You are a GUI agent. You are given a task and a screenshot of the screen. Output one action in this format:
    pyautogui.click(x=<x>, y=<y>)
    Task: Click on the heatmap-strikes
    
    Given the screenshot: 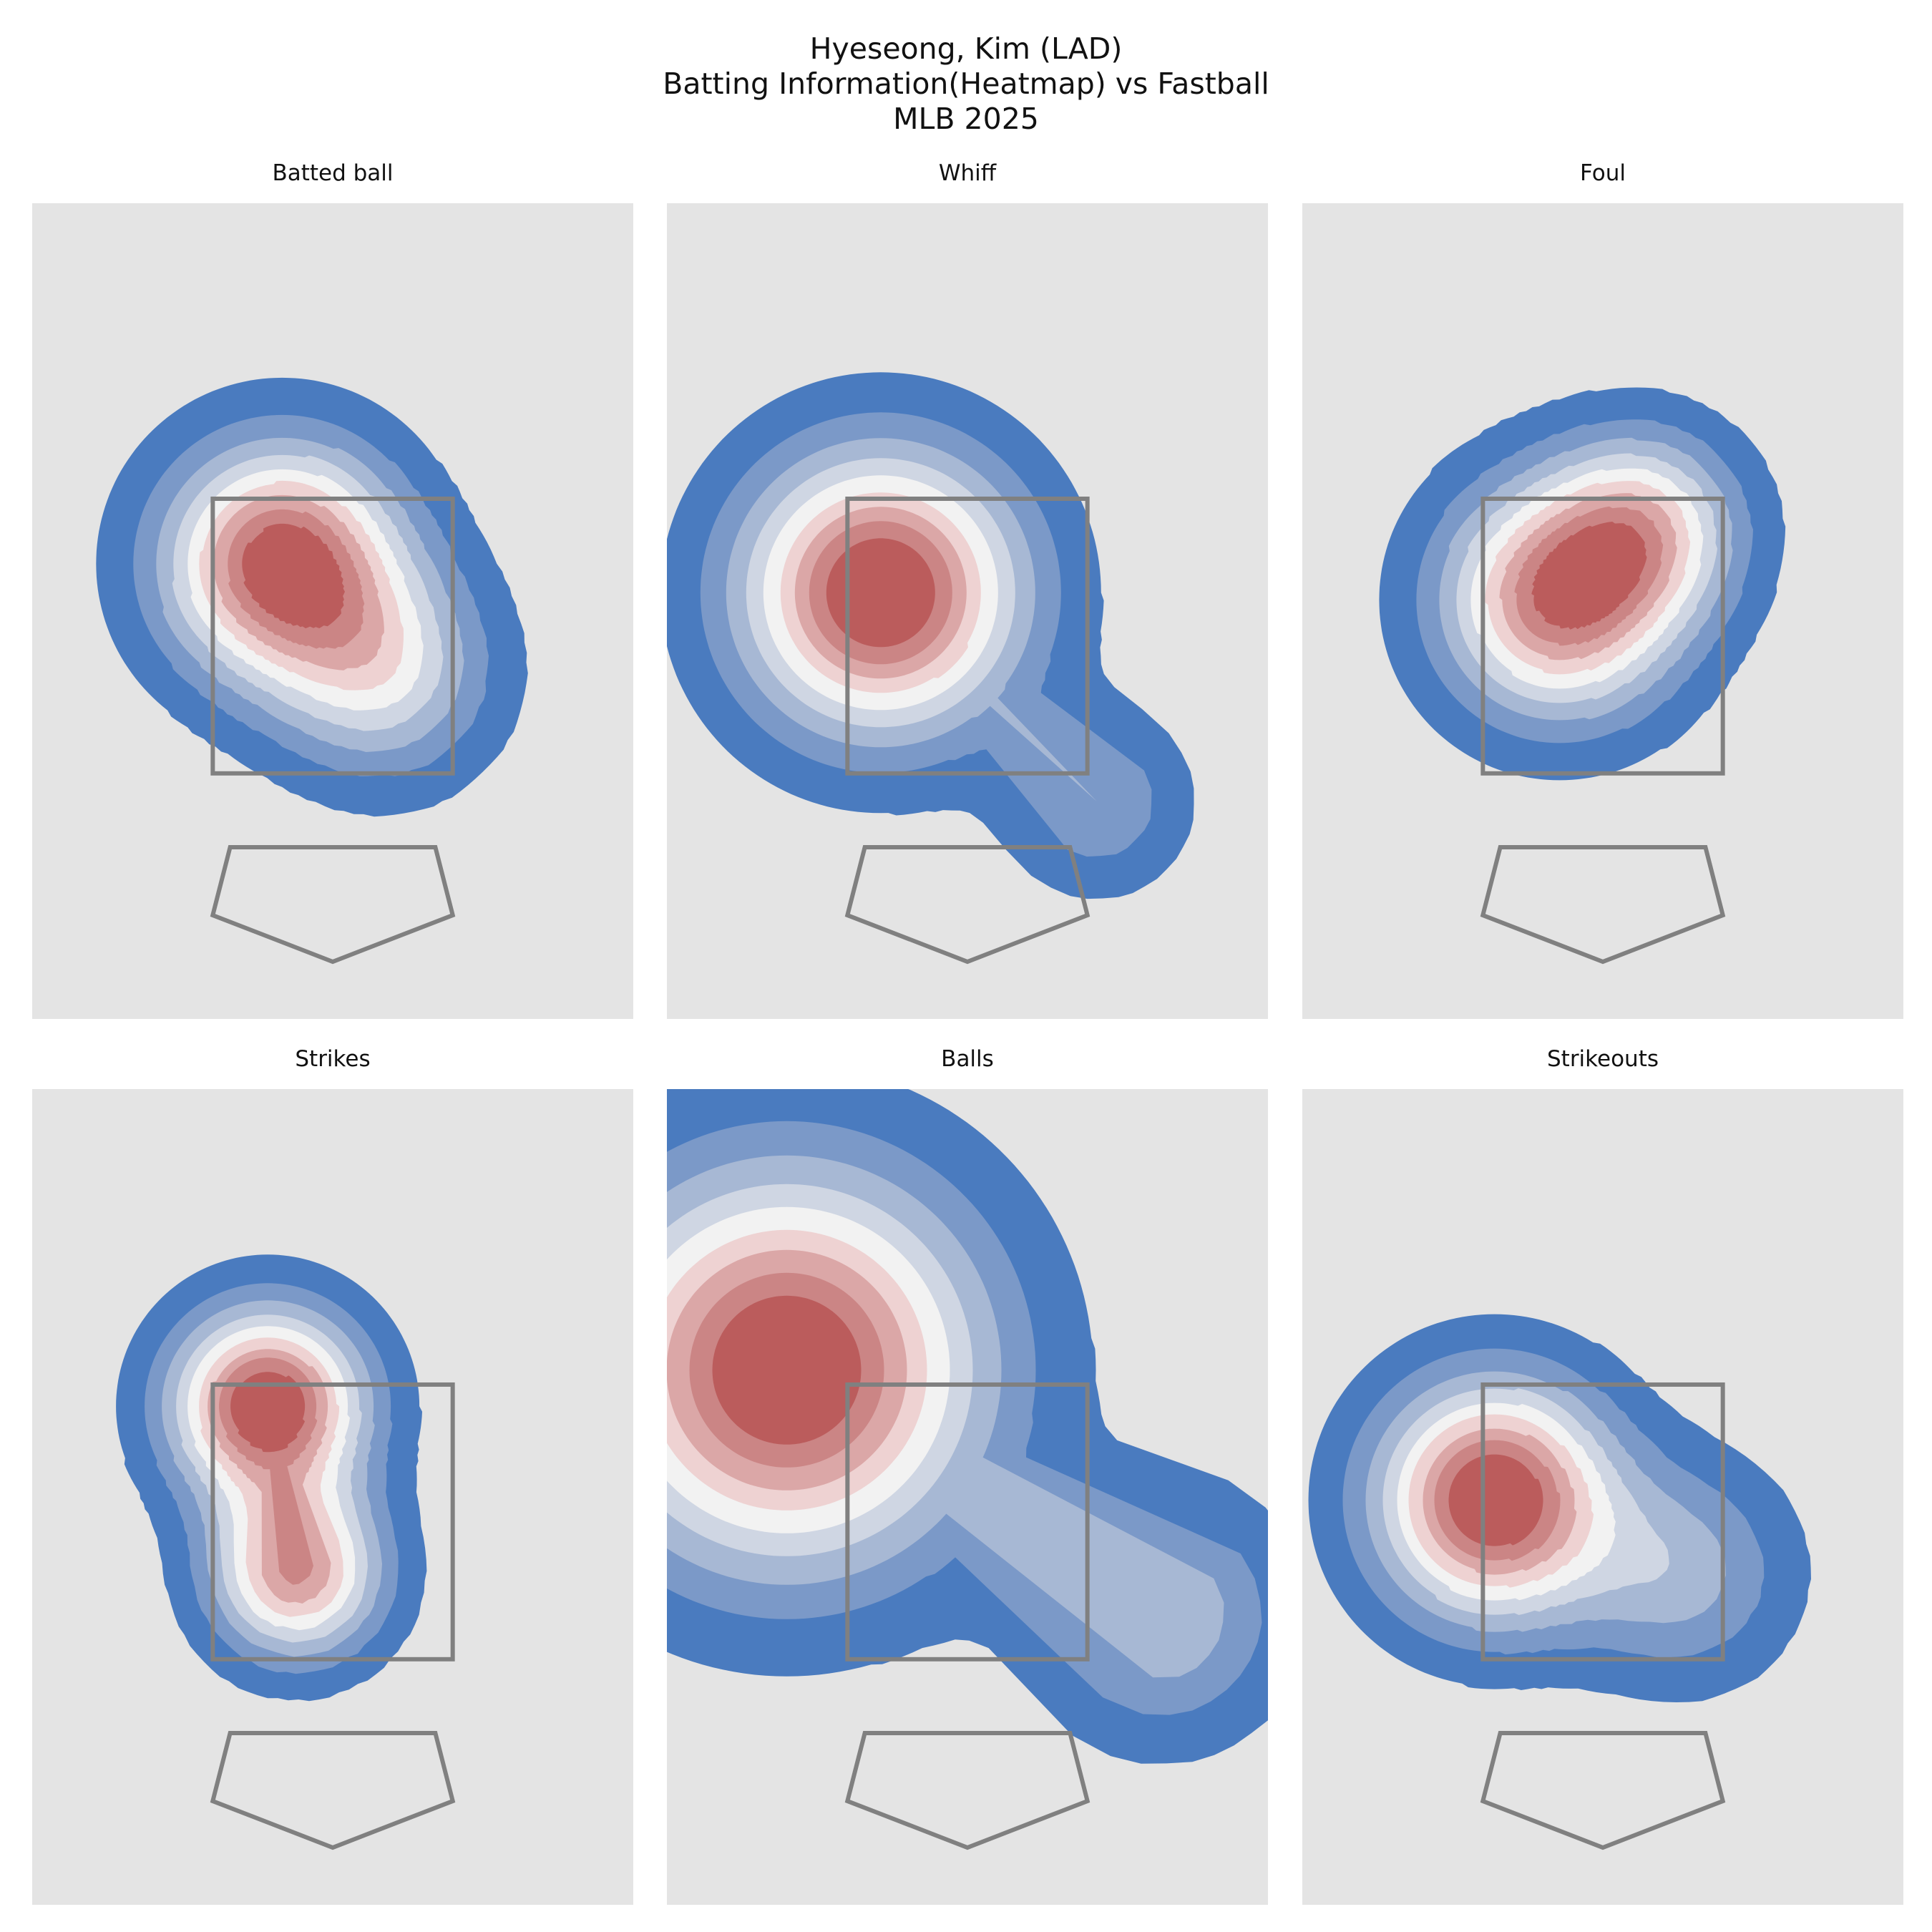 What is the action you would take?
    pyautogui.click(x=332, y=1497)
    